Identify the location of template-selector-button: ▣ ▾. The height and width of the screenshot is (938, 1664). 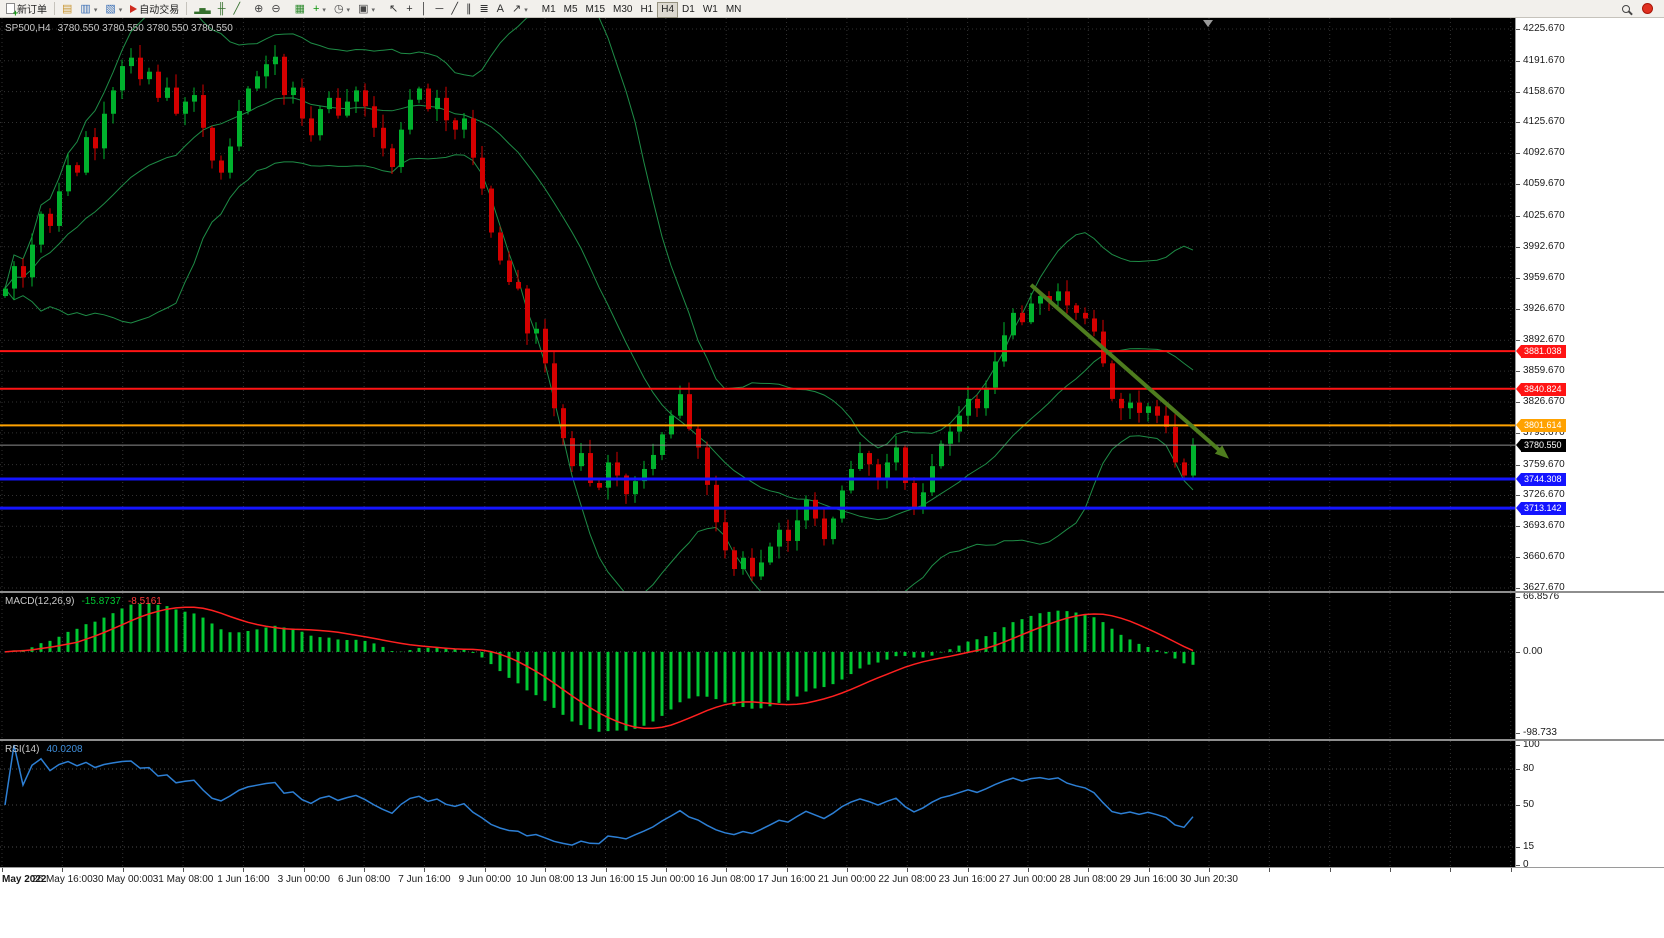
(366, 10).